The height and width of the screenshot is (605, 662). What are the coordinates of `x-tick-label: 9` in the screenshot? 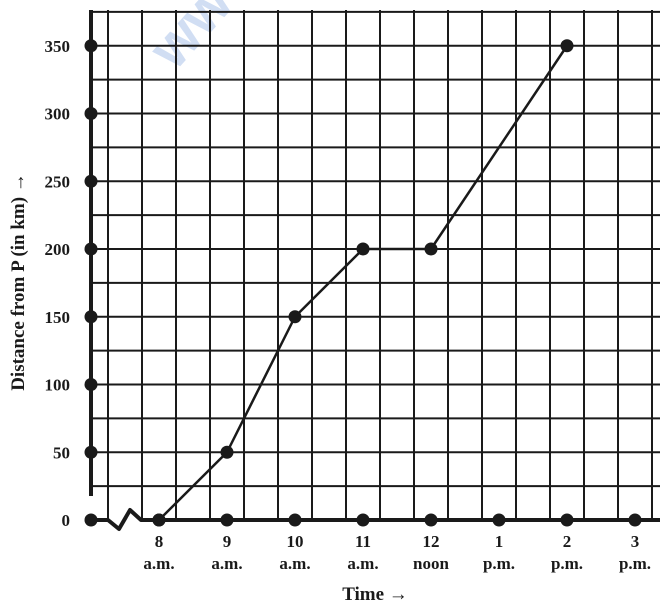 It's located at (227, 541).